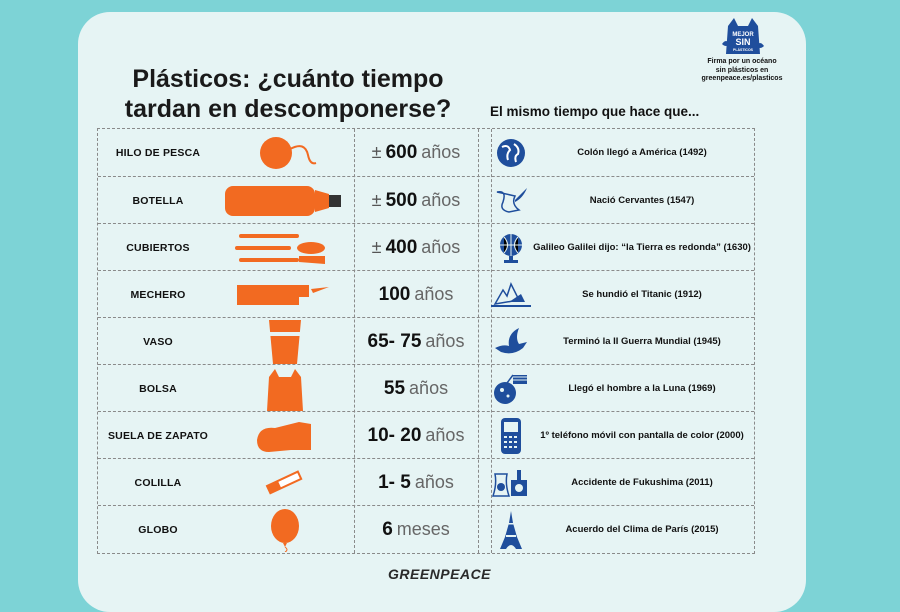 The width and height of the screenshot is (900, 612). What do you see at coordinates (511, 482) in the screenshot?
I see `nuclear-plant-icon` at bounding box center [511, 482].